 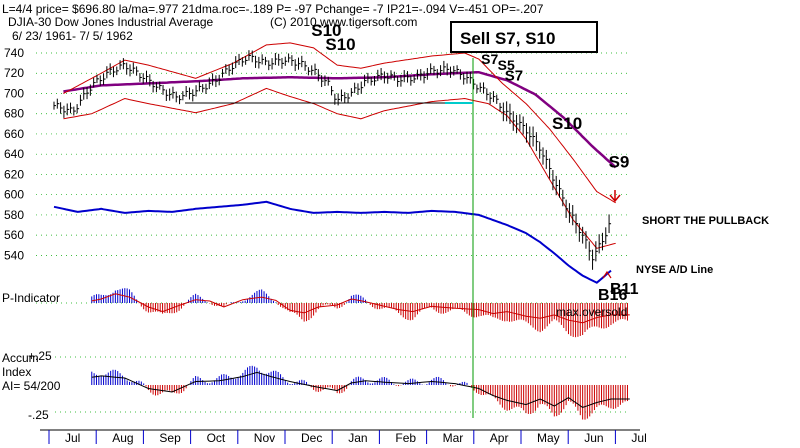 I want to click on signal-label: S9, so click(x=619, y=161).